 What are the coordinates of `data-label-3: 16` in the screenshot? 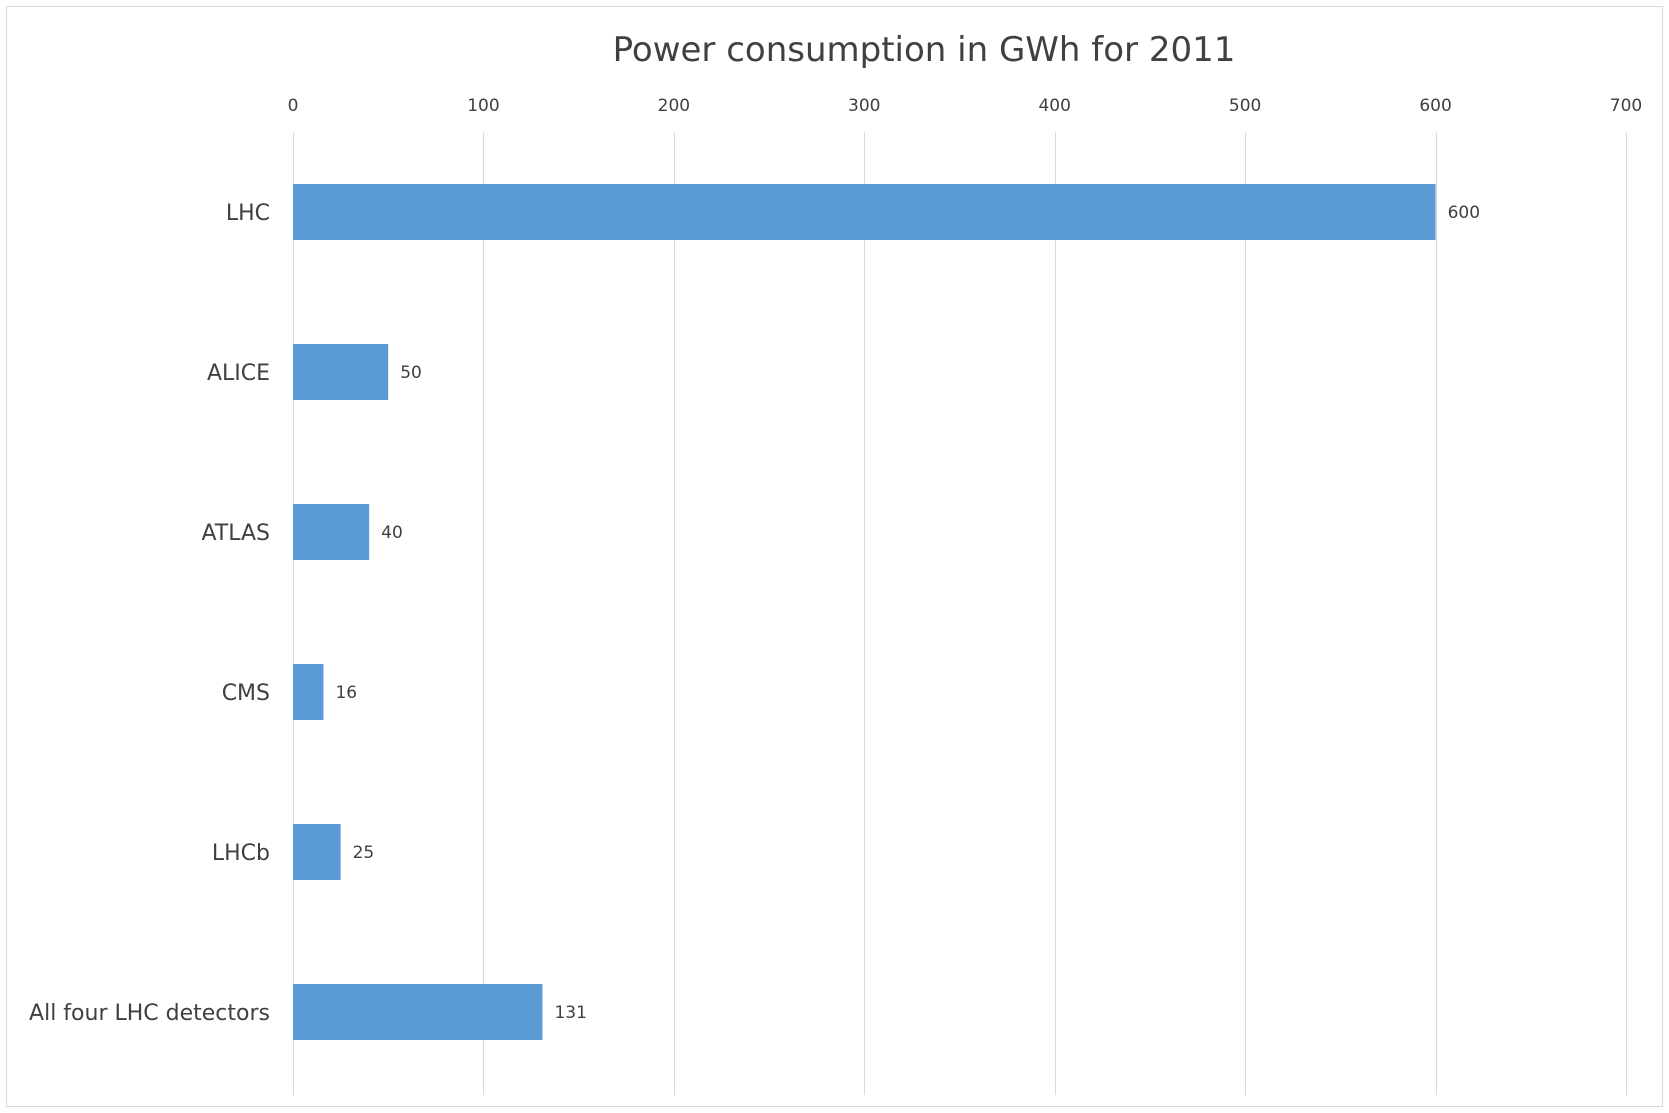 It's located at (346, 693).